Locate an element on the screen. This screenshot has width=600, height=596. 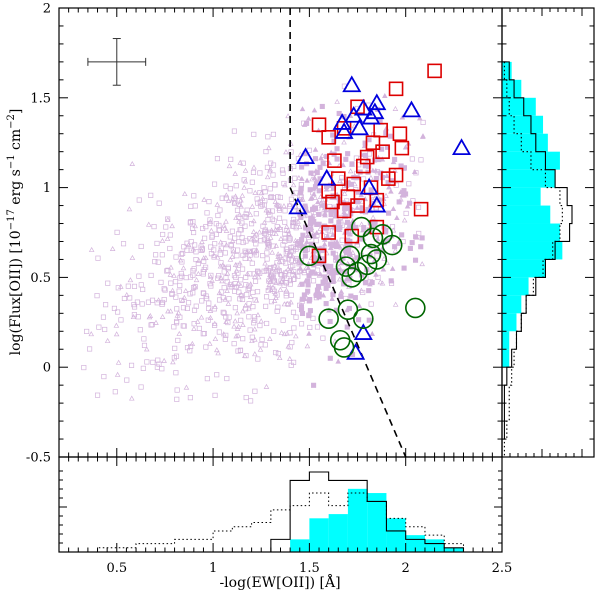
bottom-cyan-bar is located at coordinates (377, 522).